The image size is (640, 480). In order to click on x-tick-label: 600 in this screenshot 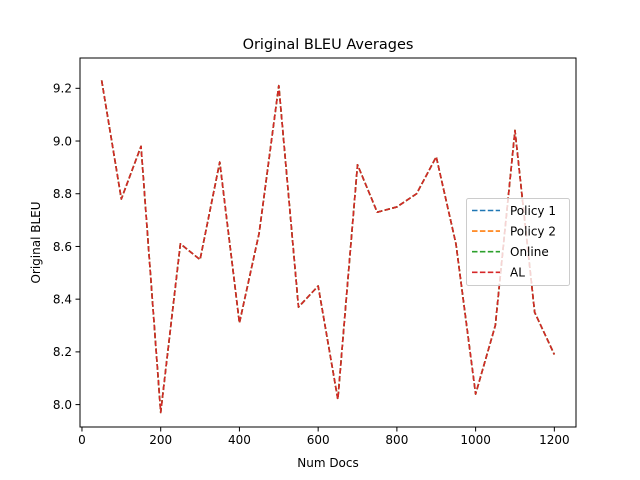, I will do `click(318, 440)`.